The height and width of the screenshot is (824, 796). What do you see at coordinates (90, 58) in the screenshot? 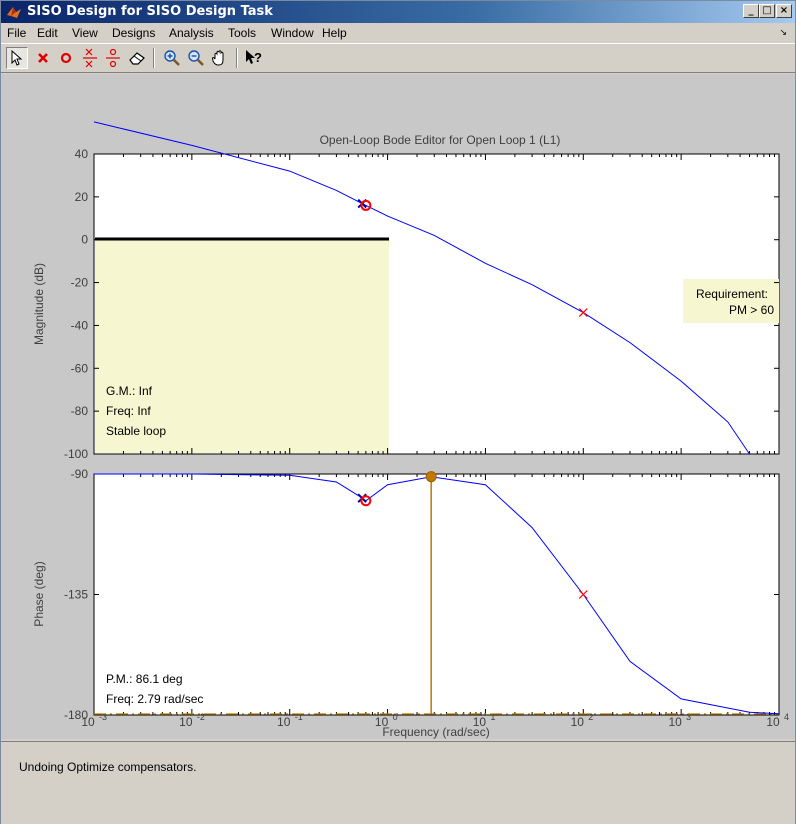
I see `add-complex-pole-icon` at bounding box center [90, 58].